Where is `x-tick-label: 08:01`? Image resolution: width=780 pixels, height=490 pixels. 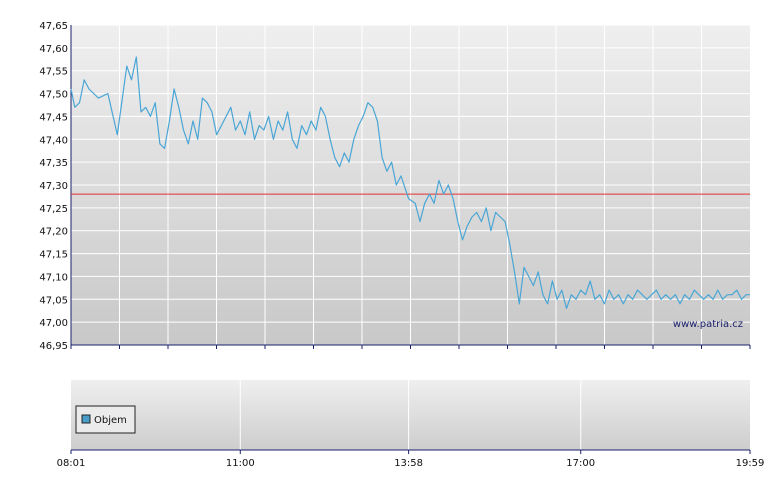 x-tick-label: 08:01 is located at coordinates (71, 463).